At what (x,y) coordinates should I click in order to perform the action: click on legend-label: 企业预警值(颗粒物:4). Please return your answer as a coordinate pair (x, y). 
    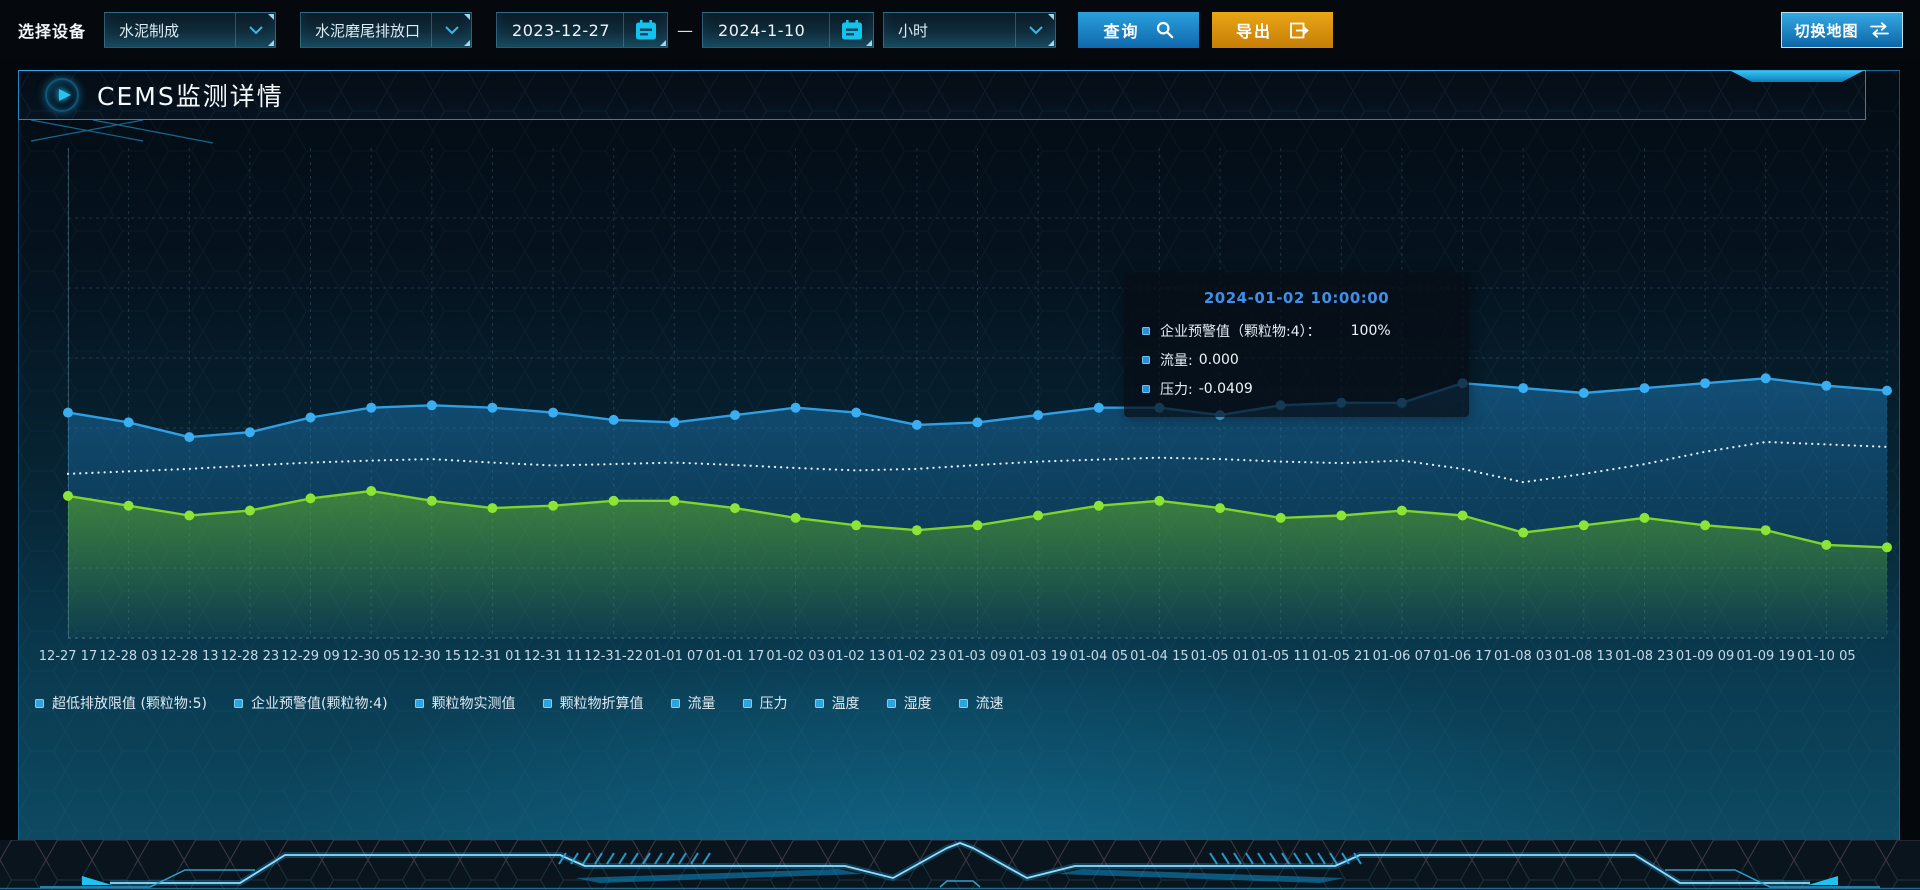
    Looking at the image, I should click on (319, 704).